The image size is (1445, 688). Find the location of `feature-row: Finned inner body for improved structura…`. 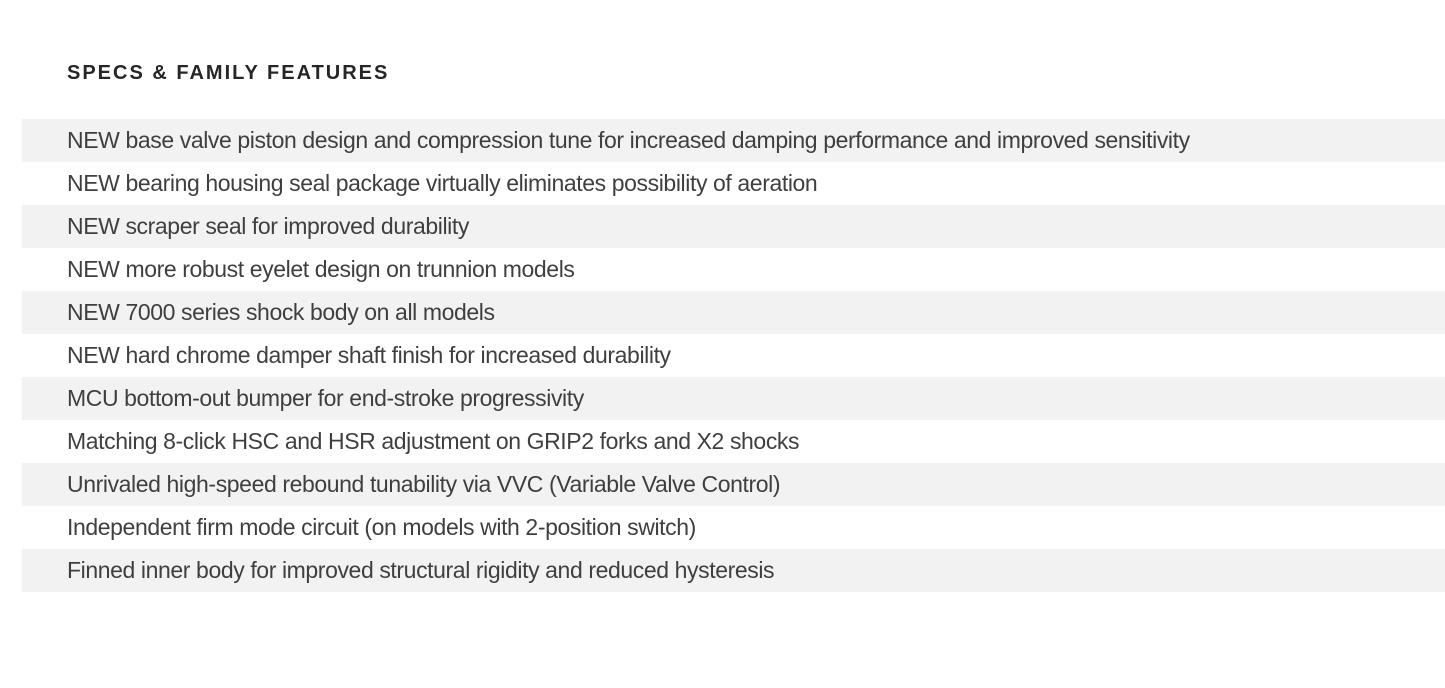

feature-row: Finned inner body for improved structura… is located at coordinates (733, 570).